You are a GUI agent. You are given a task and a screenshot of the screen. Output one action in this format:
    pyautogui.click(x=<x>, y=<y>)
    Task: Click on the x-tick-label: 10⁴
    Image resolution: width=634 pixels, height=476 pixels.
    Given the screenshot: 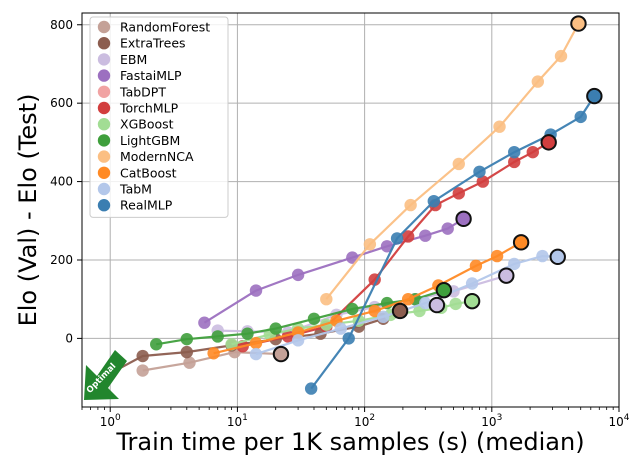 What is the action you would take?
    pyautogui.click(x=618, y=421)
    